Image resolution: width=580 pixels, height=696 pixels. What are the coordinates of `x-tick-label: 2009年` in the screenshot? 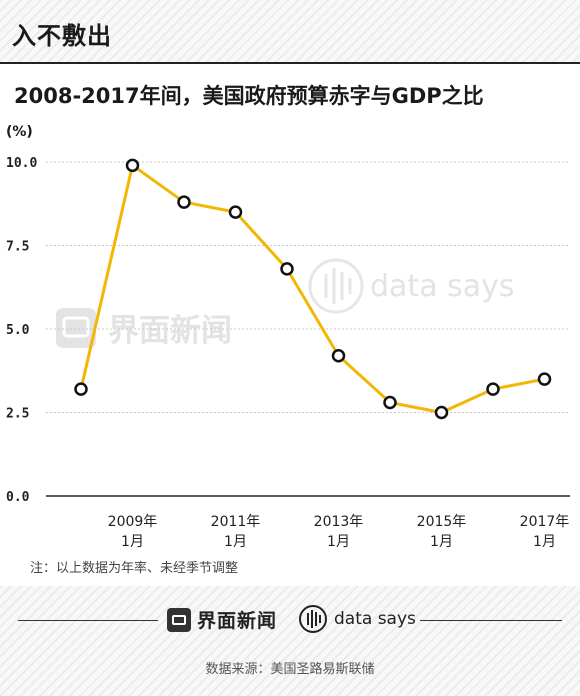 It's located at (133, 522).